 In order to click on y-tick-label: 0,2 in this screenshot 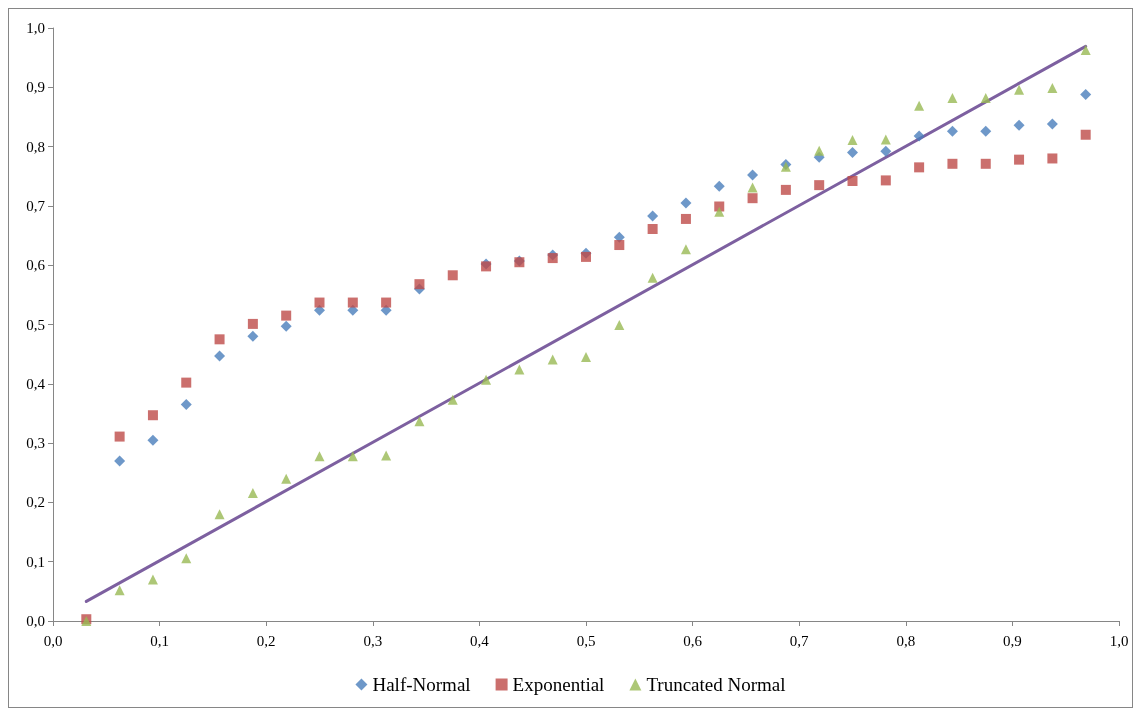, I will do `click(35, 502)`.